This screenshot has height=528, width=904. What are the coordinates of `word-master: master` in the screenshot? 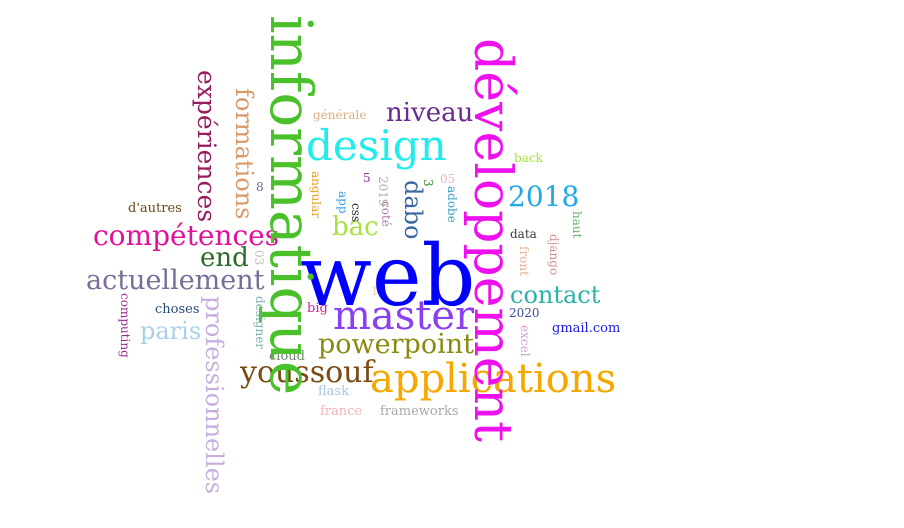 It's located at (404, 316).